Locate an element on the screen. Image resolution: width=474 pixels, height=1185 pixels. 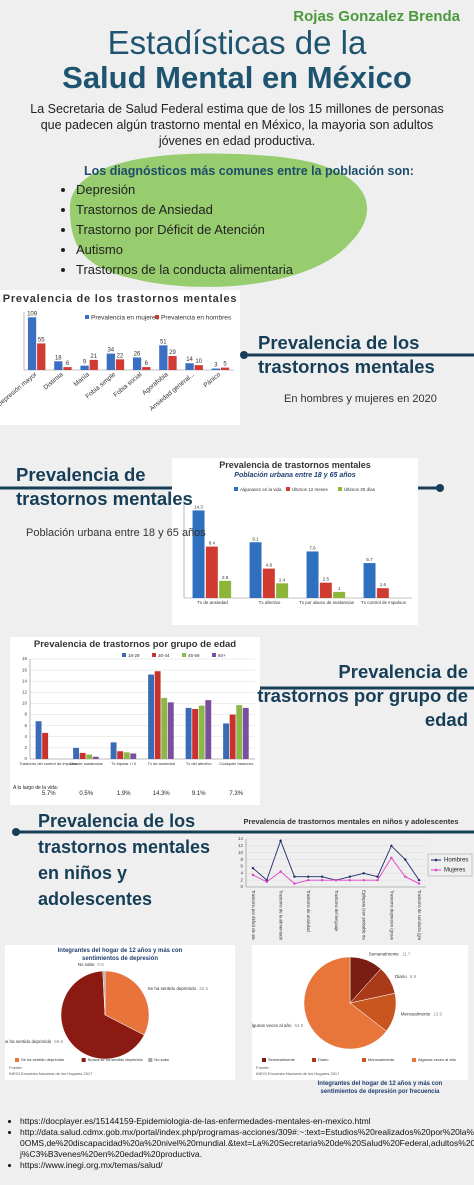
data-label: 2.4 is located at coordinates (282, 579).